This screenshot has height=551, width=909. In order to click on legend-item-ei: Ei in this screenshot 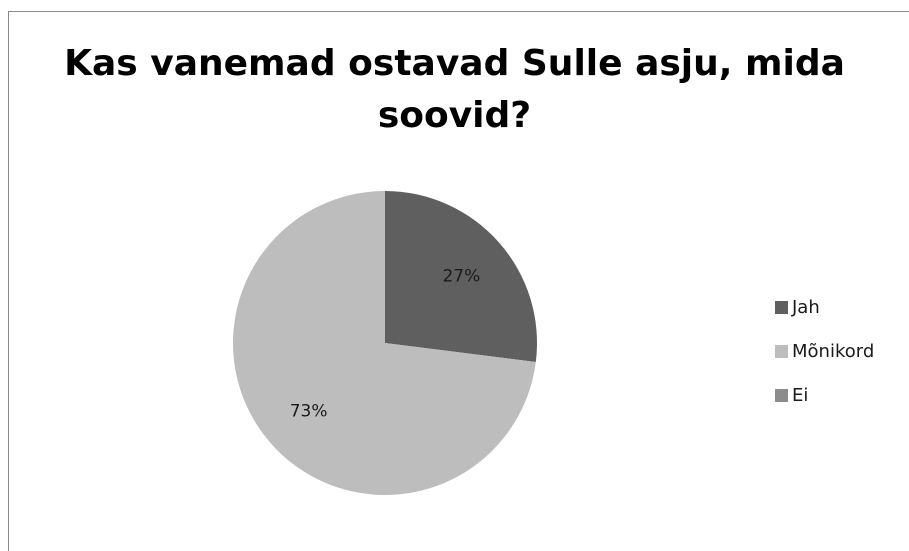, I will do `click(824, 395)`.